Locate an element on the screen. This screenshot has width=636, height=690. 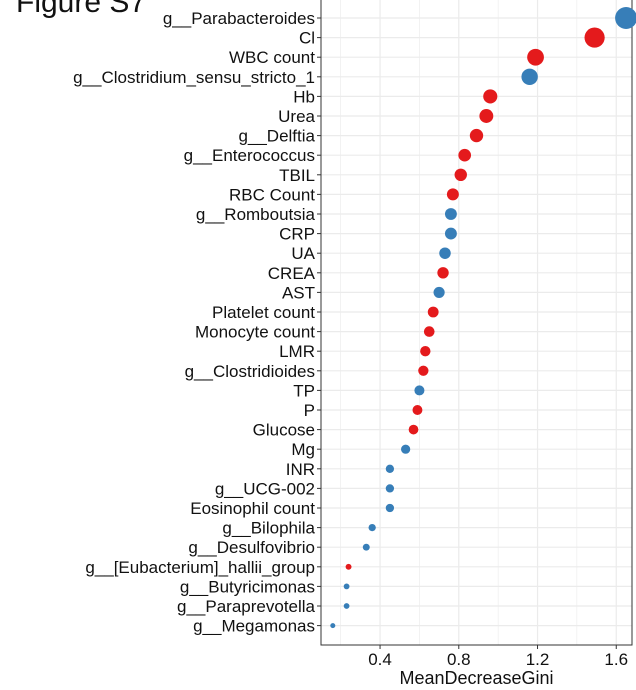
y-tick-label: g__Clostridioides is located at coordinates (250, 371).